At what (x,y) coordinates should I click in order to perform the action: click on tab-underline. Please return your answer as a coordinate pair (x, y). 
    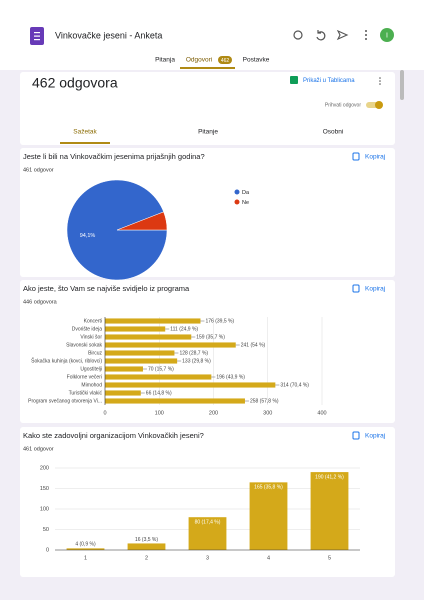
    Looking at the image, I should click on (207, 68).